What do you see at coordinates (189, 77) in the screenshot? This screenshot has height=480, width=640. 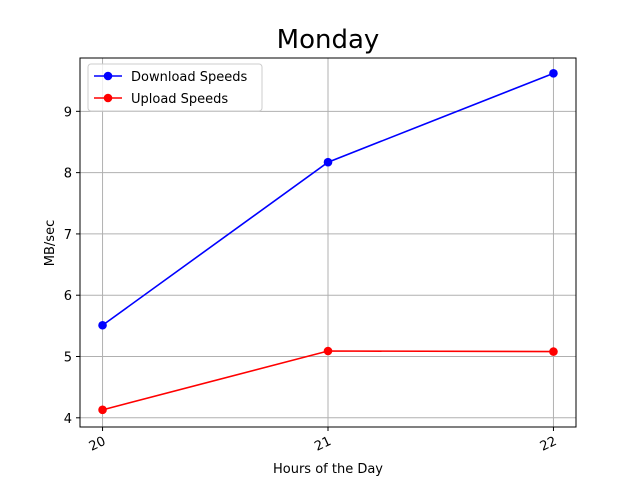 I see `legend-label-download-speeds: Download Speeds` at bounding box center [189, 77].